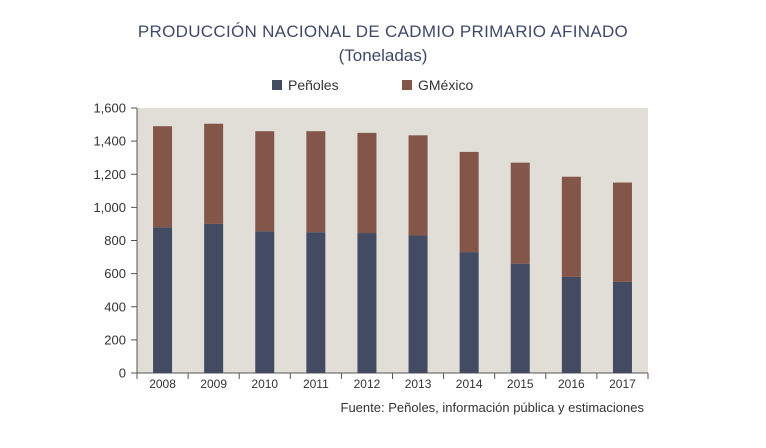  I want to click on y-tick-label: 600, so click(115, 273).